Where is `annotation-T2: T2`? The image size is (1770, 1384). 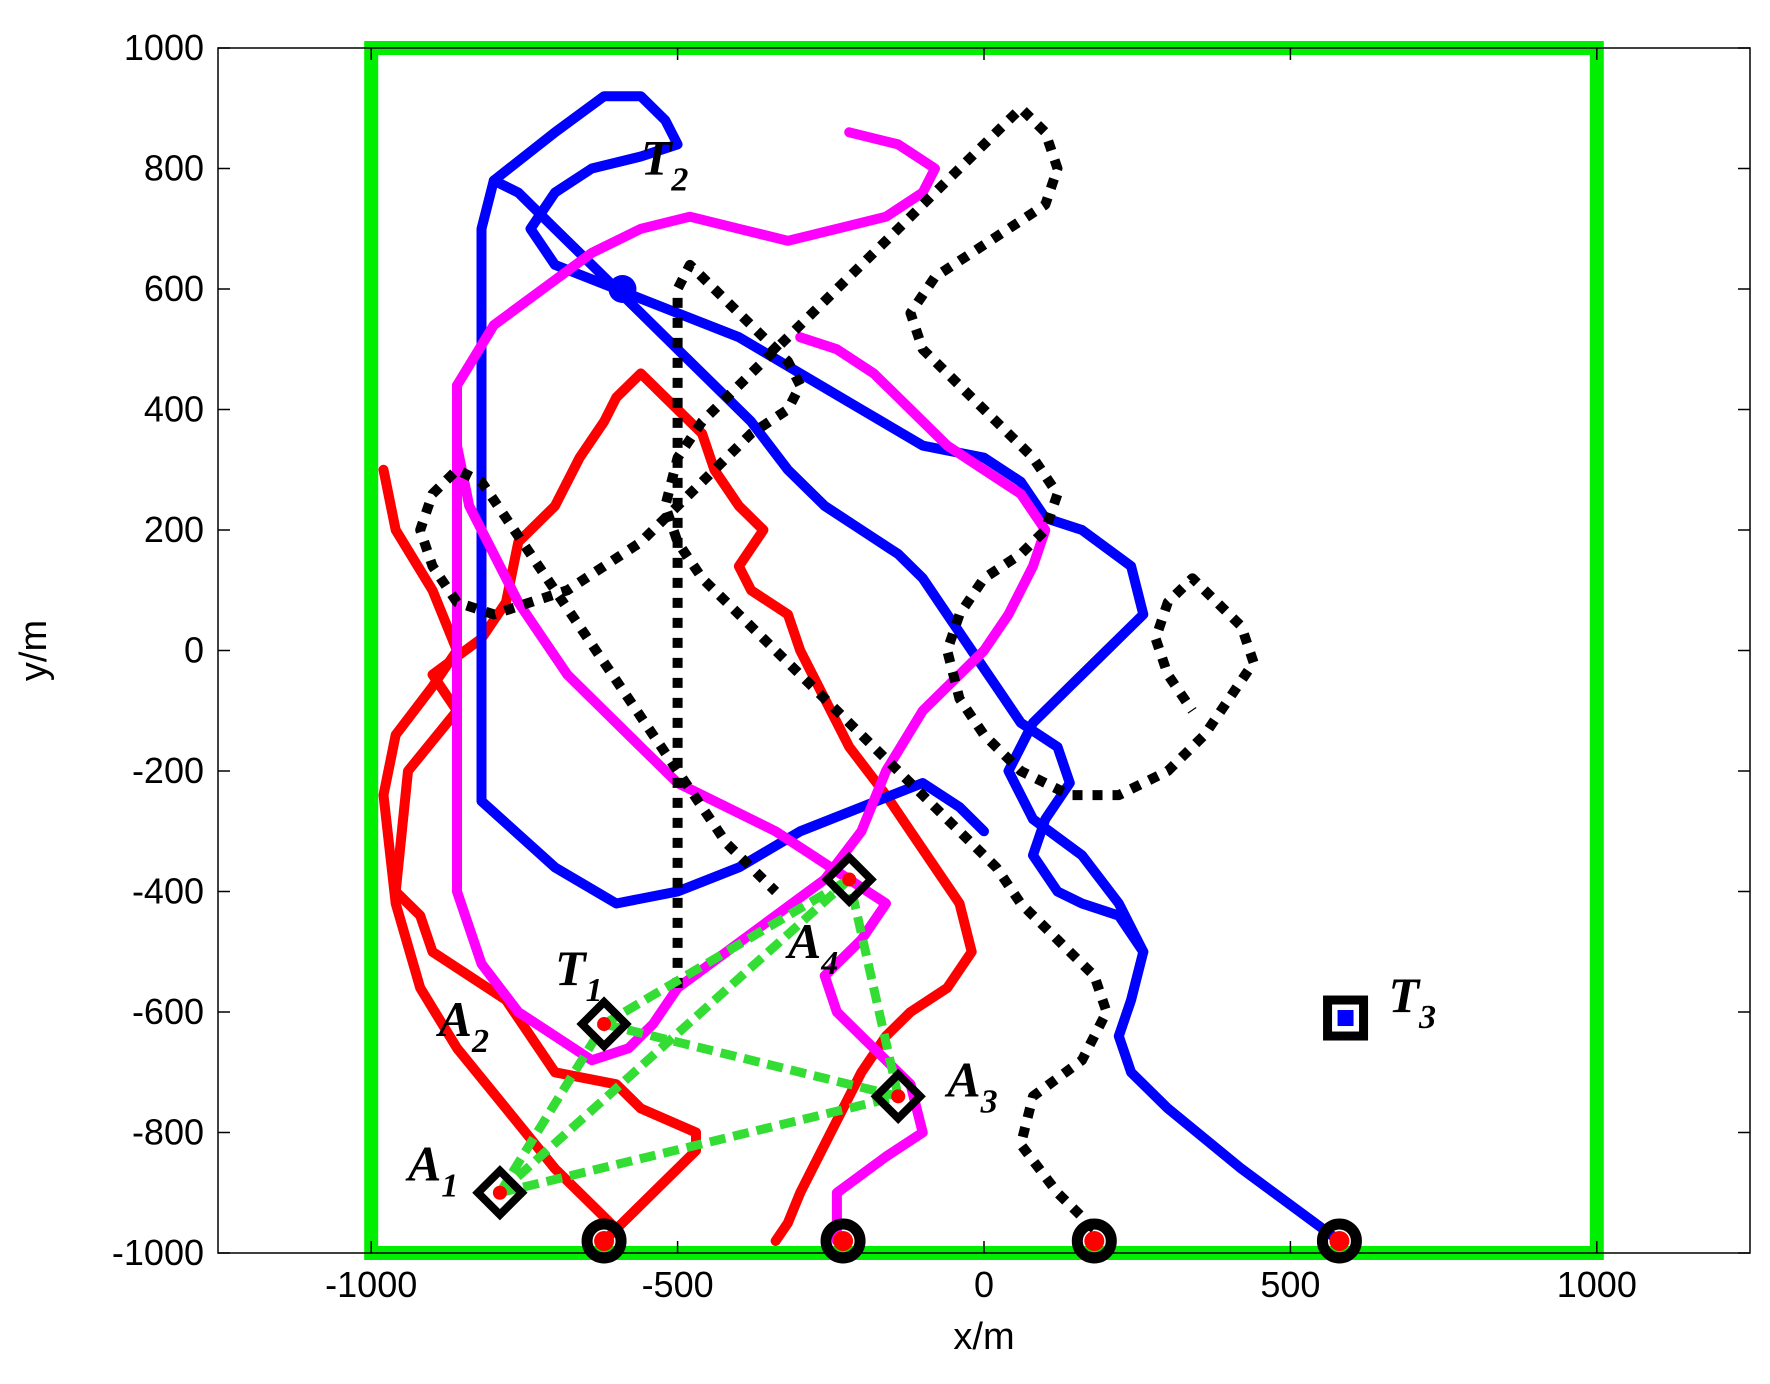
annotation-T2: T2 is located at coordinates (665, 164).